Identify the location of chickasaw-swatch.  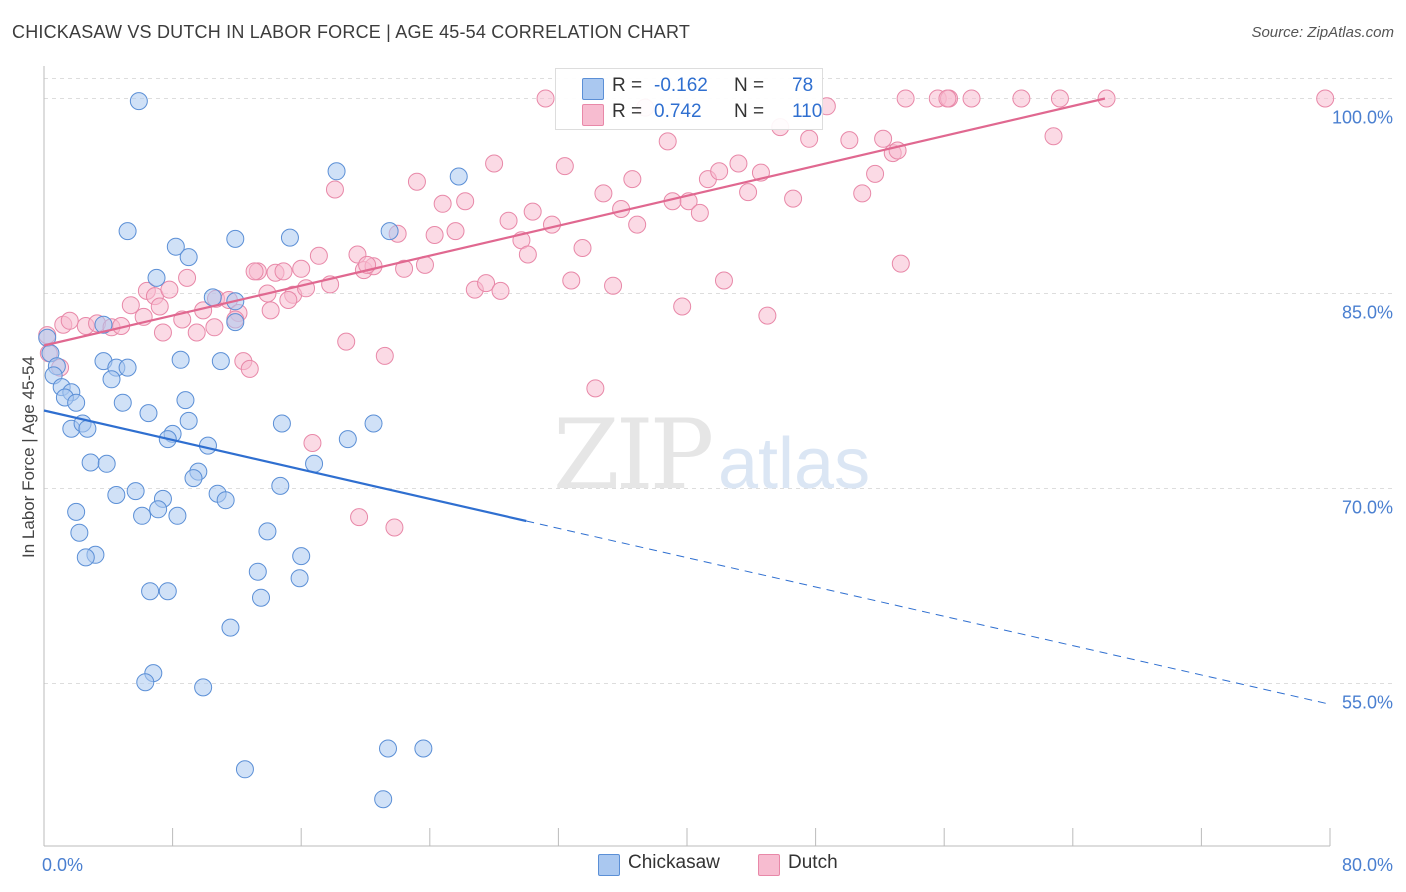
(593, 89).